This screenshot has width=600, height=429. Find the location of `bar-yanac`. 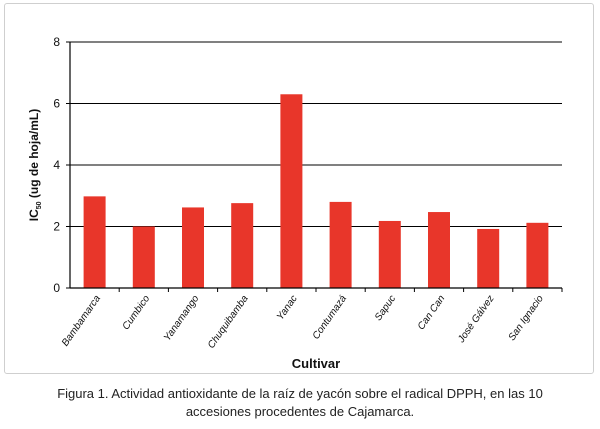

bar-yanac is located at coordinates (291, 191).